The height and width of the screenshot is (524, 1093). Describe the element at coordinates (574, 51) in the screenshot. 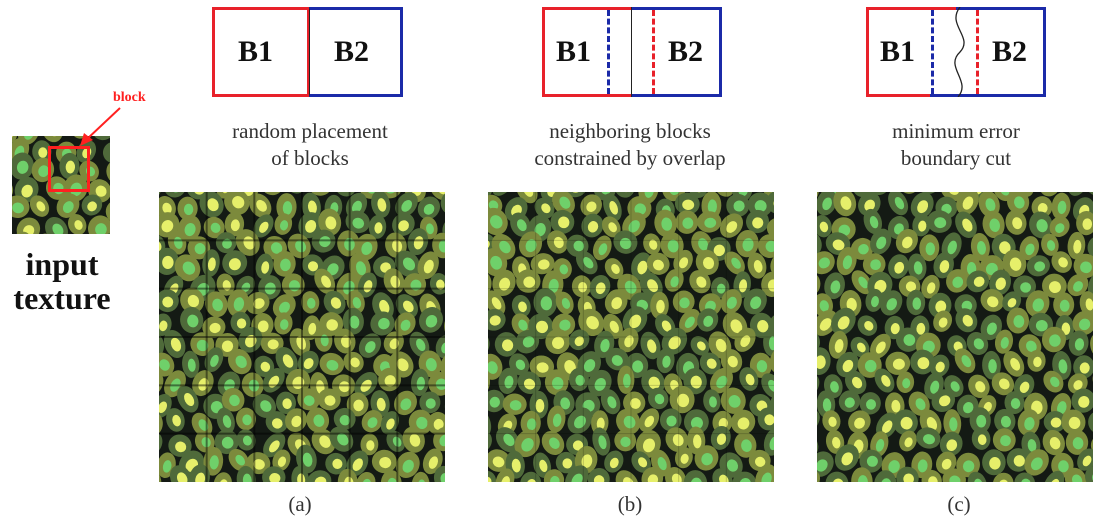

I see `b1-label: B1` at that location.